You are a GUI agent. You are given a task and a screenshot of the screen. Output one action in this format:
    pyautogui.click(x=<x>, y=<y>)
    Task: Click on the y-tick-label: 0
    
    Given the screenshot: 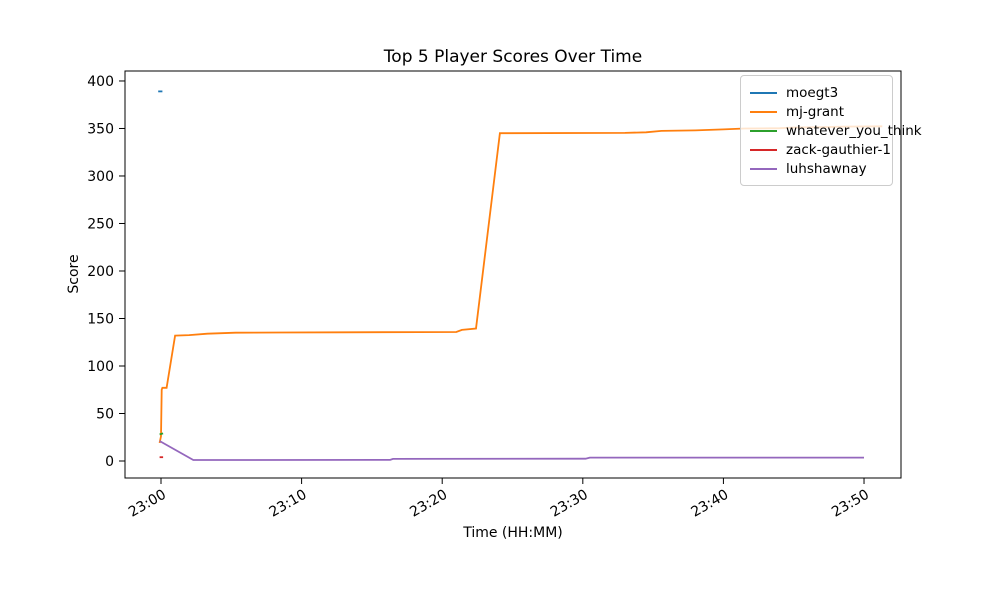 What is the action you would take?
    pyautogui.click(x=109, y=462)
    